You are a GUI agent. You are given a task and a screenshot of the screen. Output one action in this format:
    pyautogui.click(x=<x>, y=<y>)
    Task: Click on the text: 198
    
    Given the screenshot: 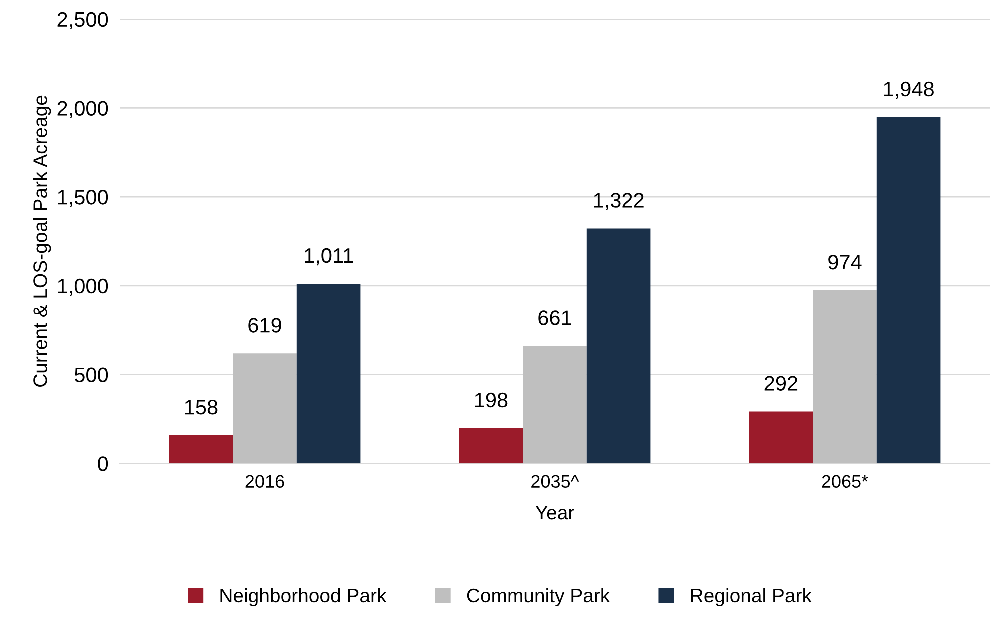 What is the action you would take?
    pyautogui.click(x=491, y=400)
    